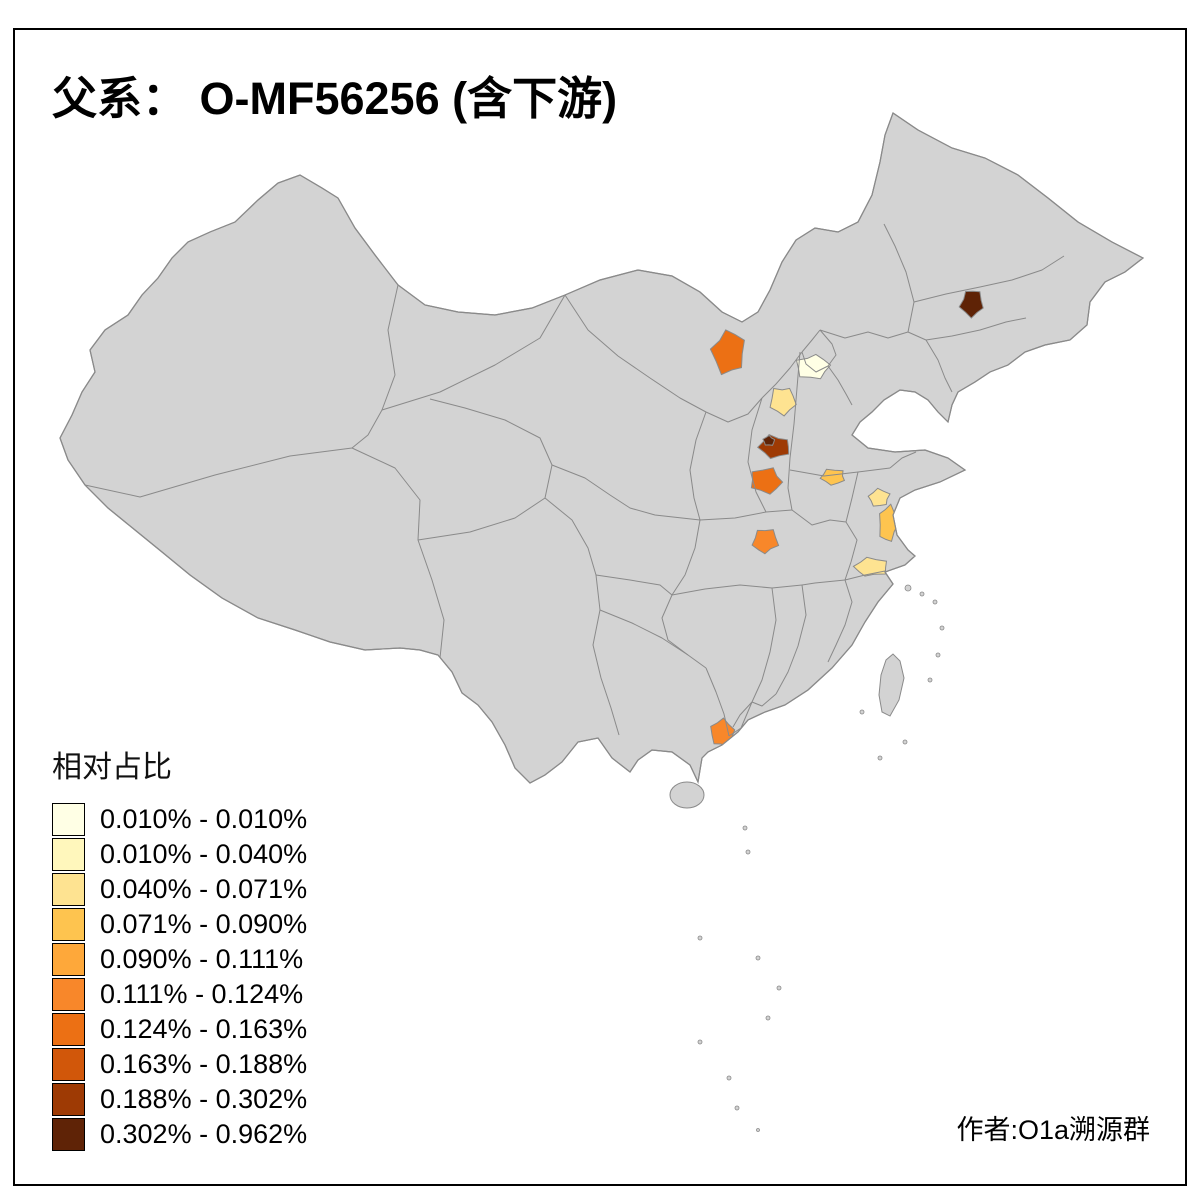  I want to click on legend-row: 0.071% - 0.090%, so click(179, 924).